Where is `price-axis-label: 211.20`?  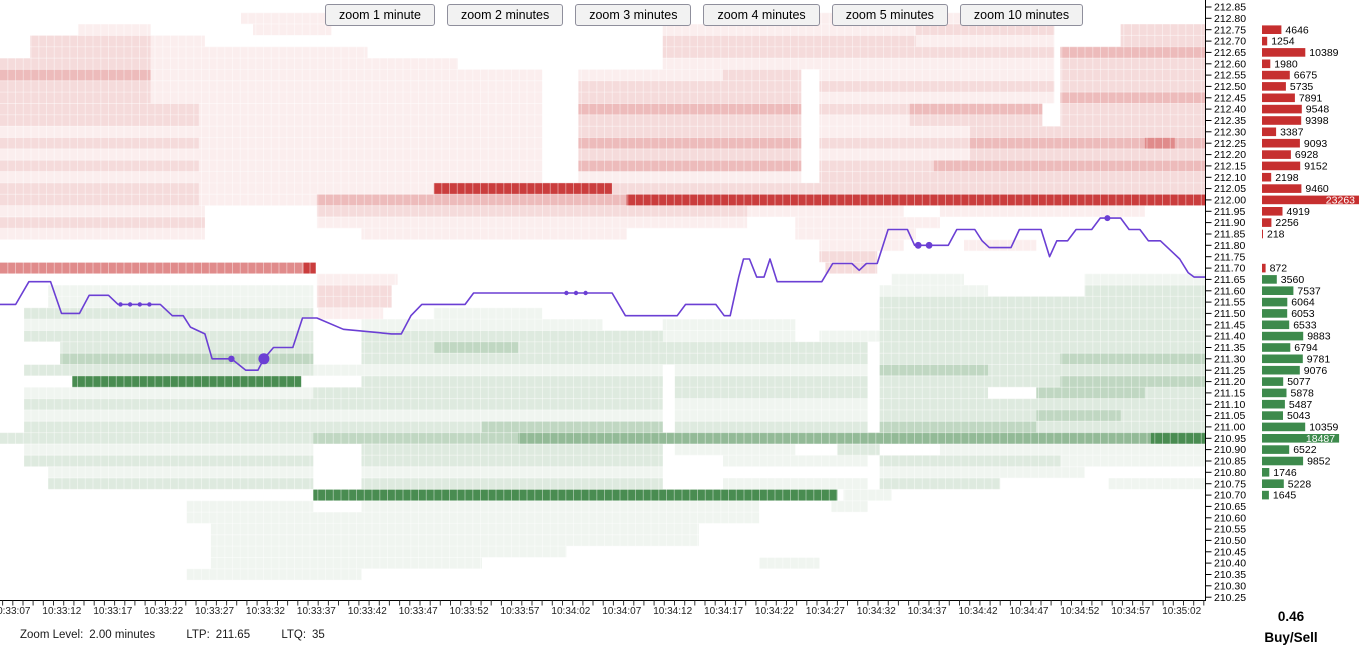 price-axis-label: 211.20 is located at coordinates (1229, 382).